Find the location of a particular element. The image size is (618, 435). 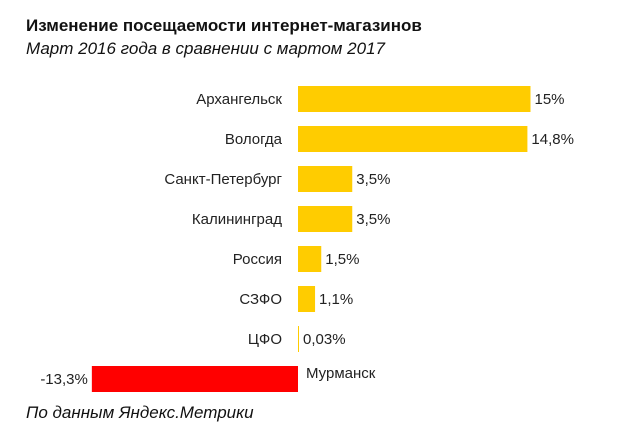

category-label-вологда: Вологда is located at coordinates (254, 139).